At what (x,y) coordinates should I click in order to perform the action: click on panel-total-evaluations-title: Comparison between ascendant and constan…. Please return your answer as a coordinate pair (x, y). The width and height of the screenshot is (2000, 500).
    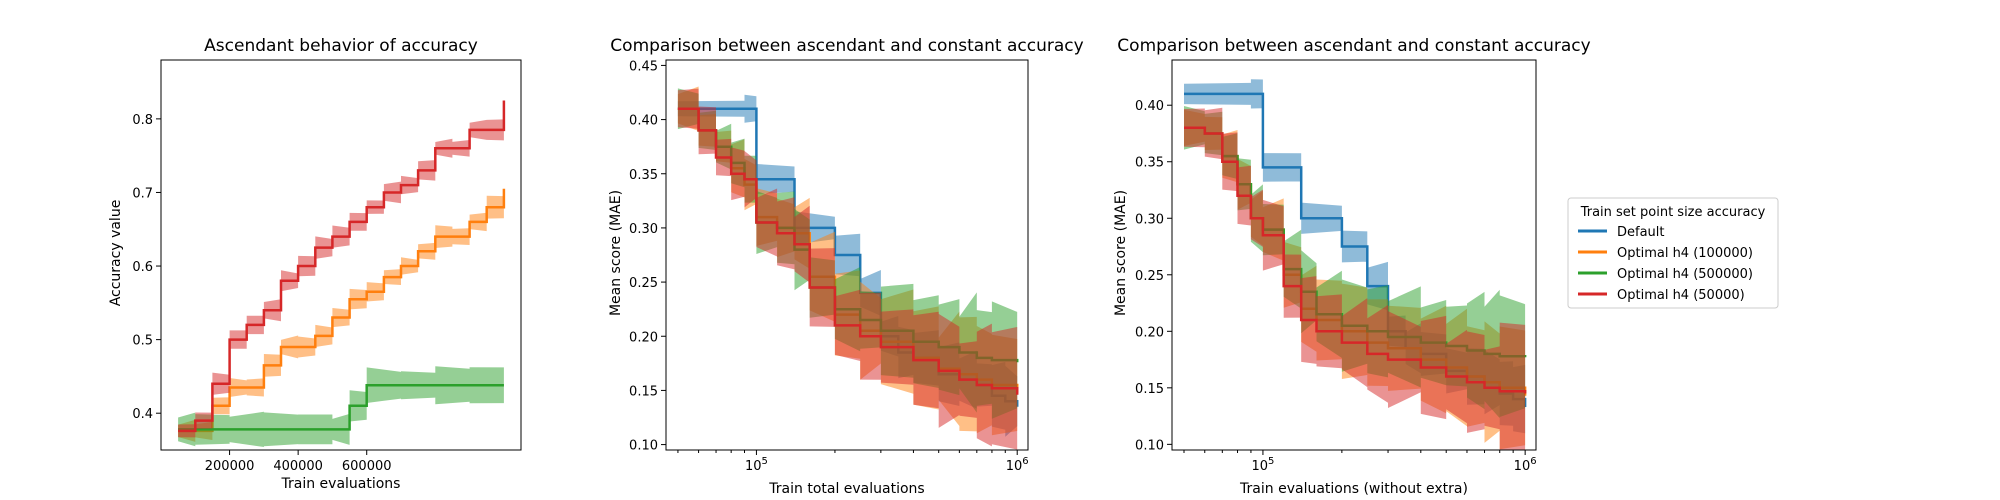
    Looking at the image, I should click on (846, 46).